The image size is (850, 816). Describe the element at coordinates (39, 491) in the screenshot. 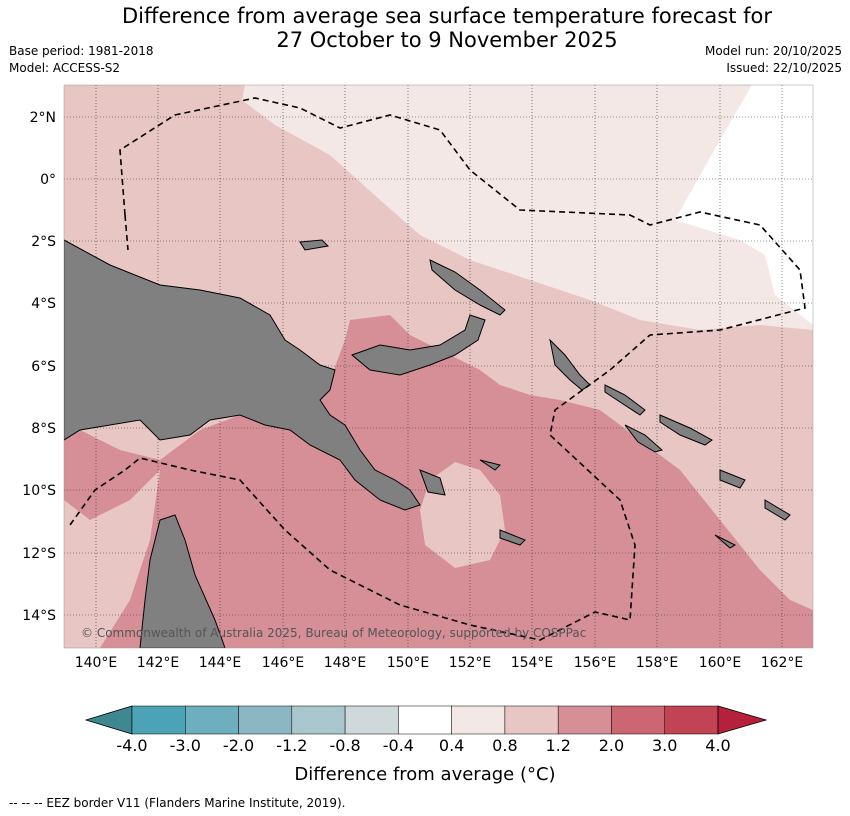

I see `lat-tick: 10°S` at that location.